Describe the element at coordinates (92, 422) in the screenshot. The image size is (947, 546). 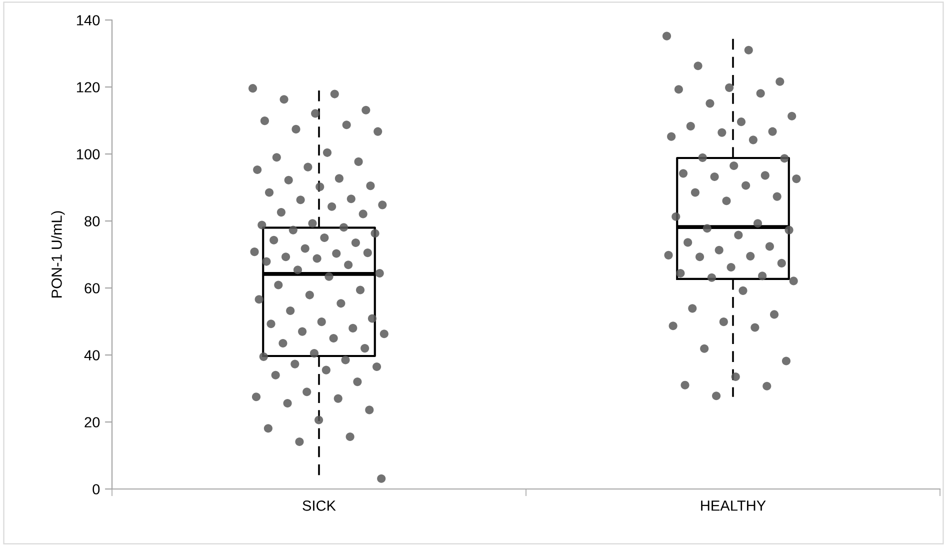
I see `y-tick-label: 20` at that location.